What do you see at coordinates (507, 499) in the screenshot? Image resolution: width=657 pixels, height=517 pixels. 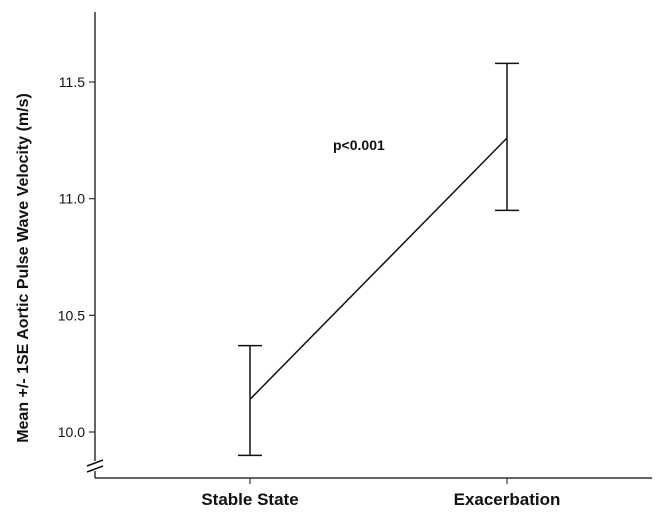 I see `x-category-label: Exacerbation` at bounding box center [507, 499].